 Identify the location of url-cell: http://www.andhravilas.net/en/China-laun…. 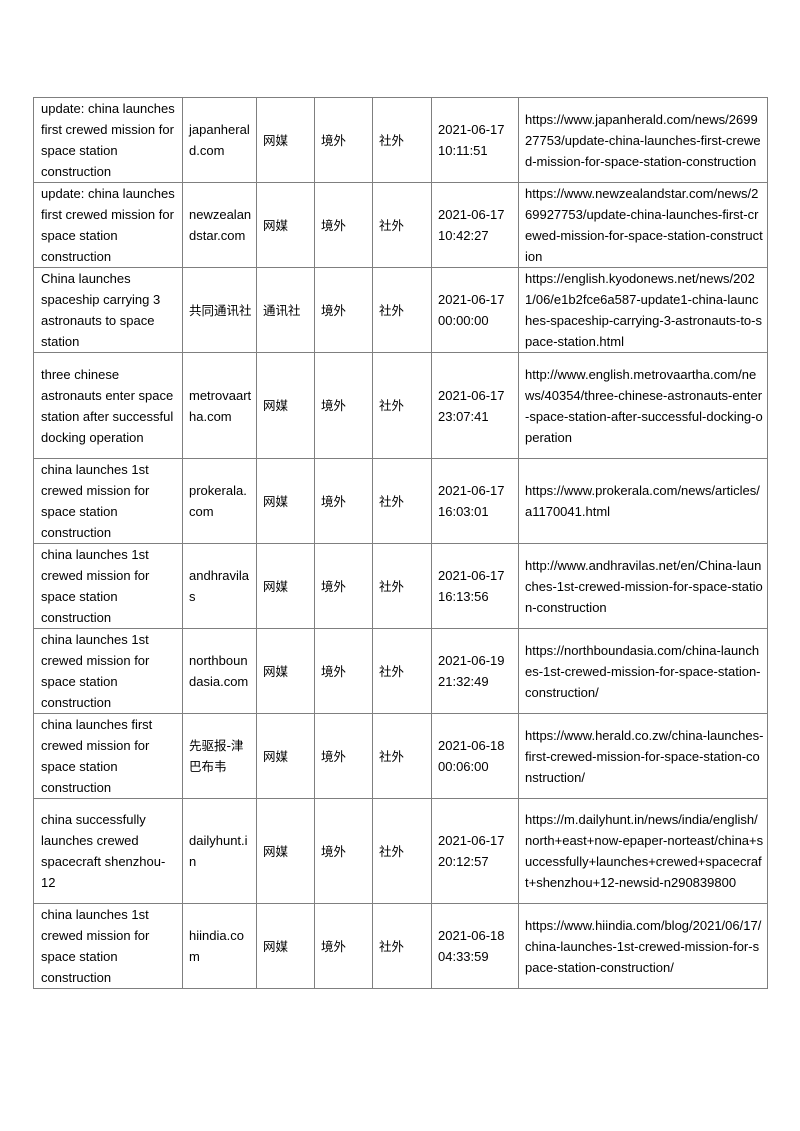
(643, 586).